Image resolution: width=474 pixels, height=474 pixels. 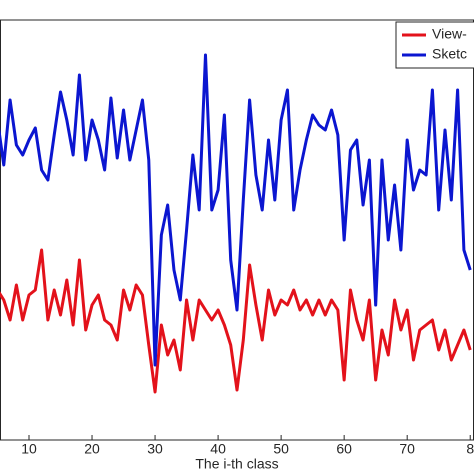 I want to click on legend-label: Sketc, so click(x=449, y=54).